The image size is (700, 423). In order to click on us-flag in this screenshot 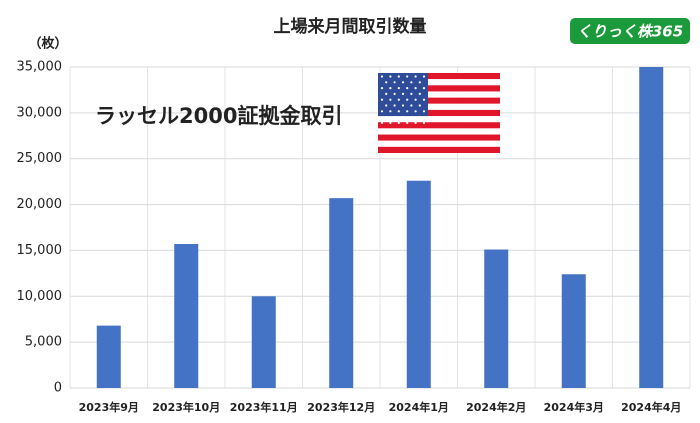, I will do `click(439, 113)`.